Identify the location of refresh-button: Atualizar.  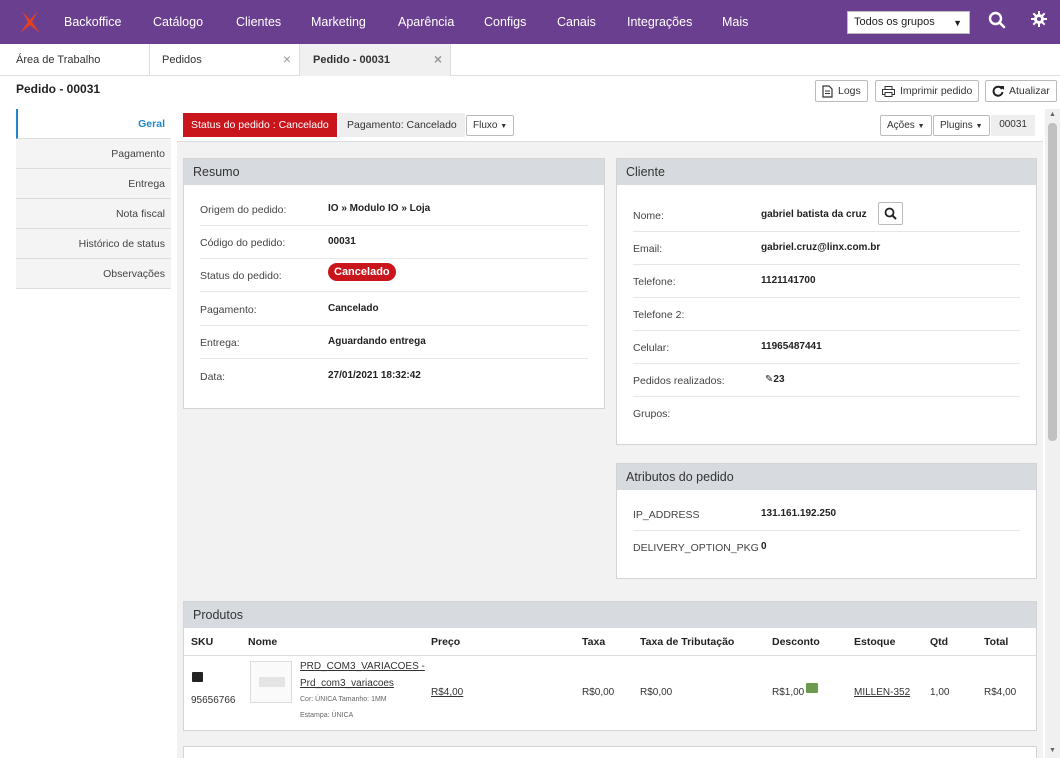
(1021, 91).